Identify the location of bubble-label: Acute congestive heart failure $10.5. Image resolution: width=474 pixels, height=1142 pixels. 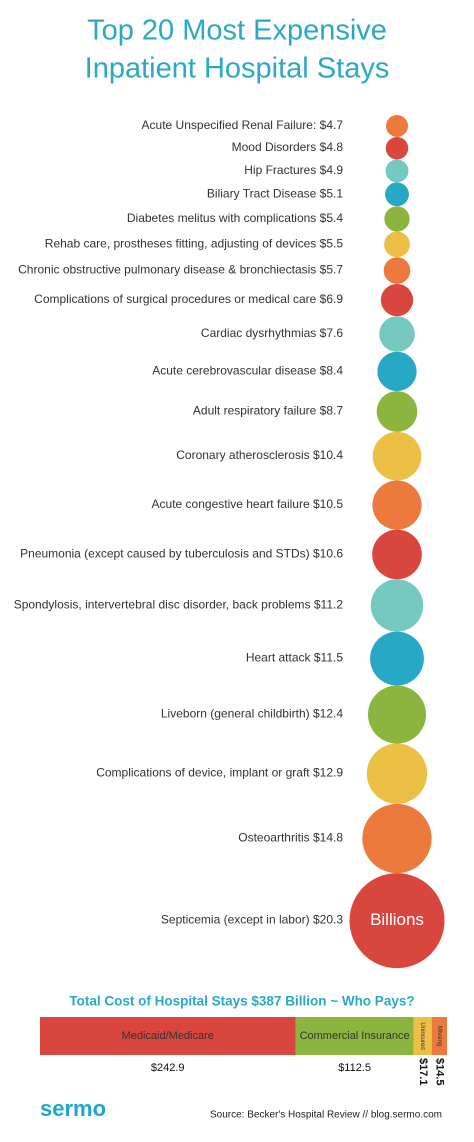
(248, 504).